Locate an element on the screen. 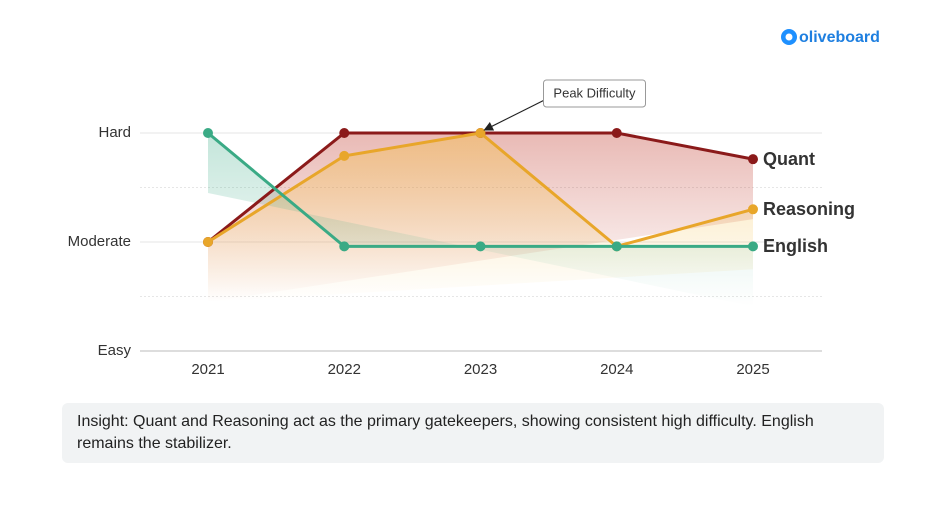 The height and width of the screenshot is (525, 943). logo: oliveboard is located at coordinates (839, 37).